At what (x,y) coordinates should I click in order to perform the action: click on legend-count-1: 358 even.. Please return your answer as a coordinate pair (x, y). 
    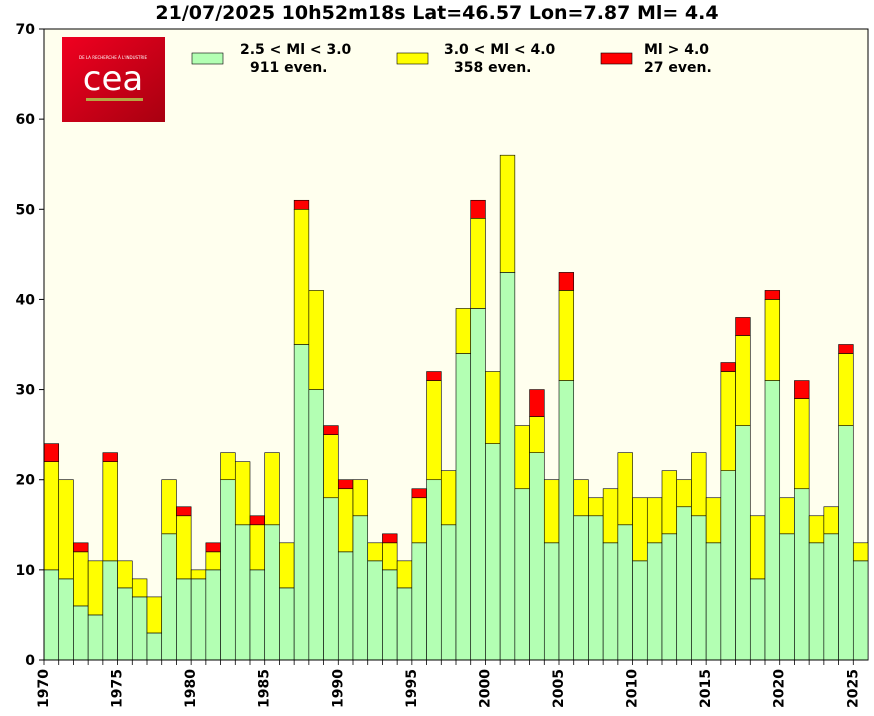
    Looking at the image, I should click on (493, 68).